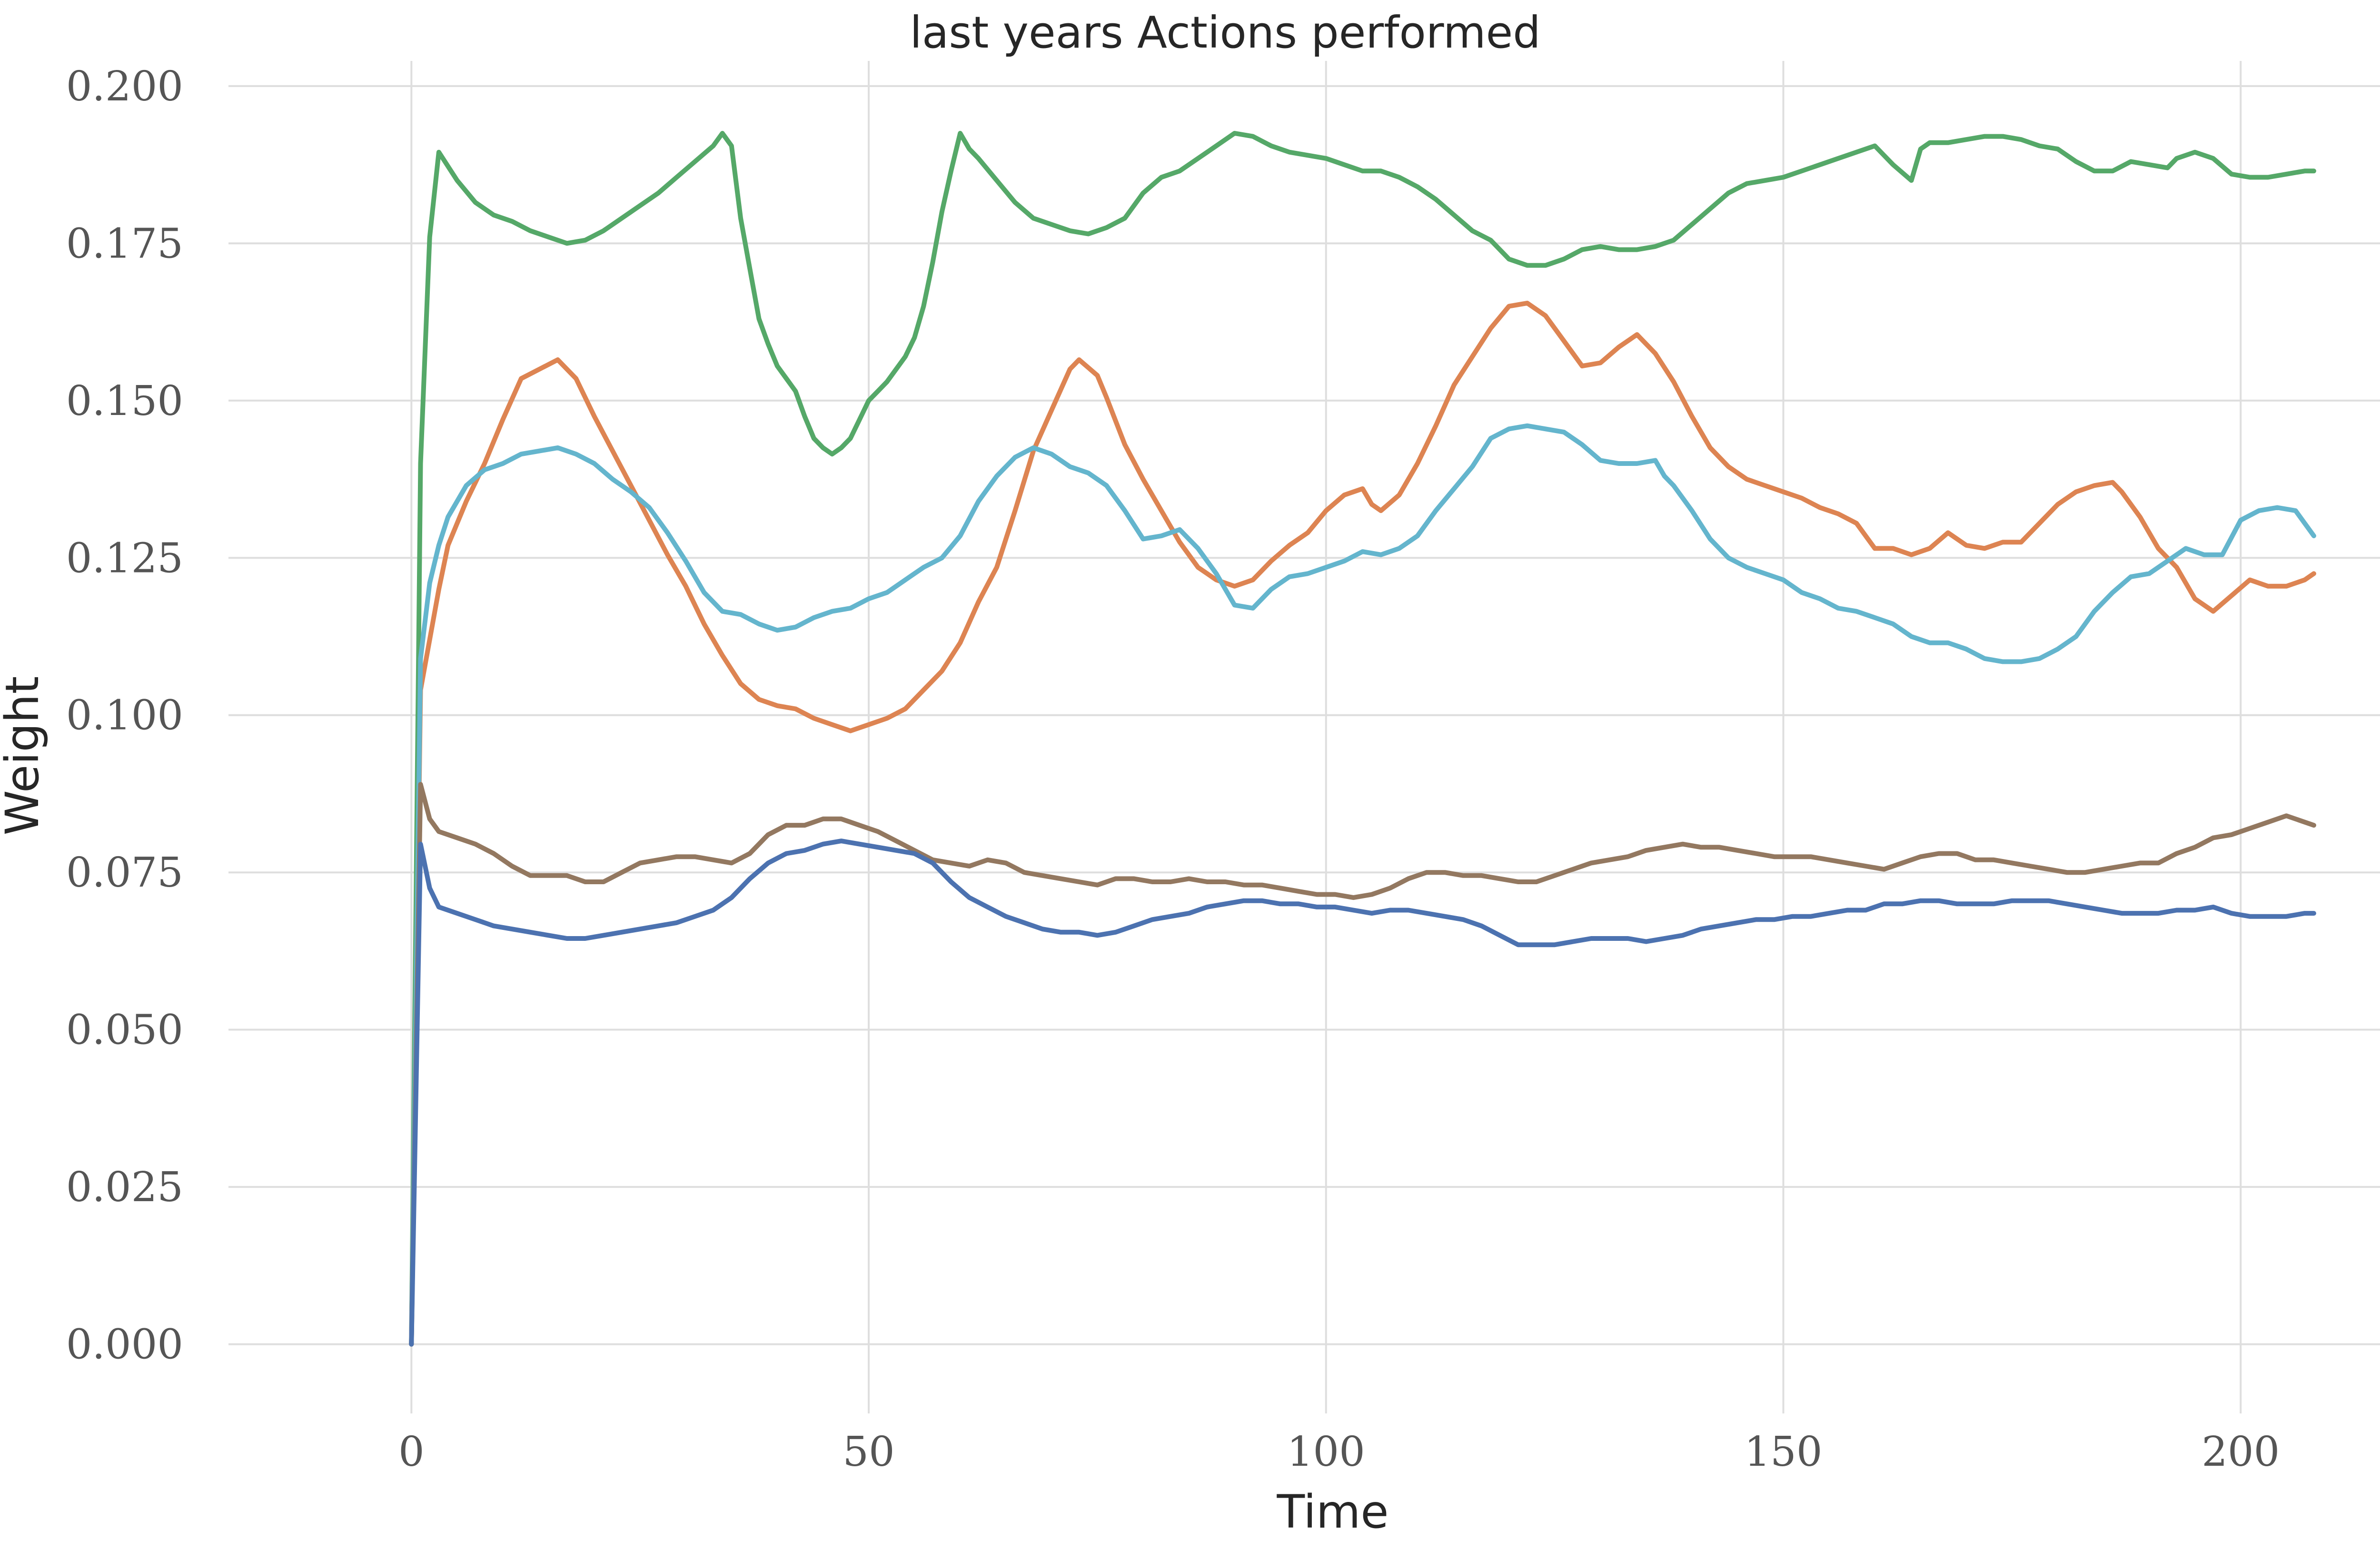  What do you see at coordinates (2241, 1452) in the screenshot?
I see `x-tick-label: 200` at bounding box center [2241, 1452].